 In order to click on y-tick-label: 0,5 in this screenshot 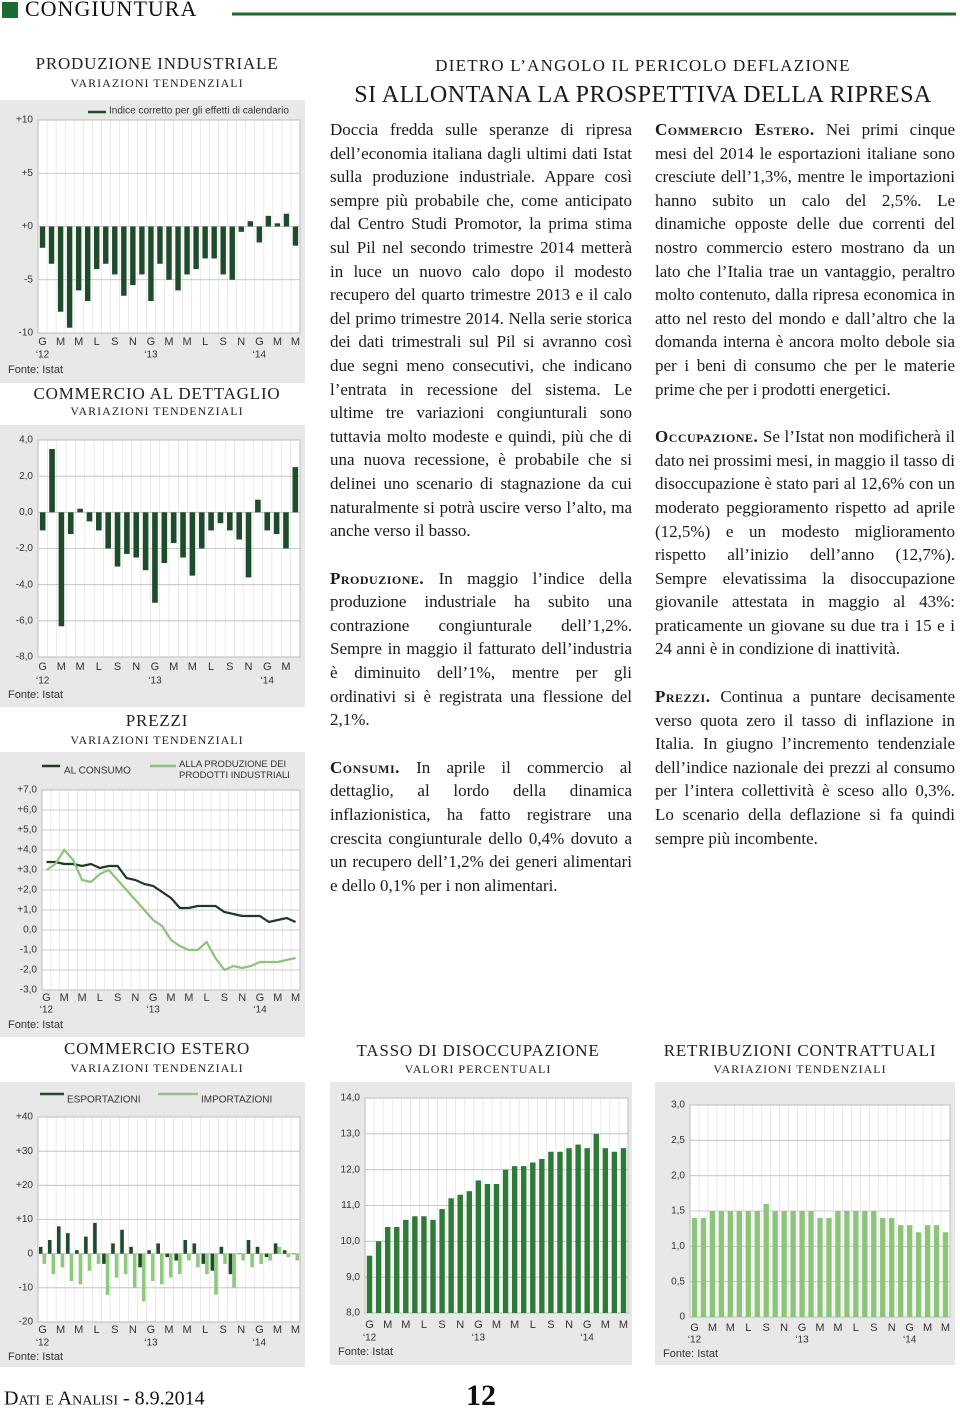, I will do `click(678, 1281)`.